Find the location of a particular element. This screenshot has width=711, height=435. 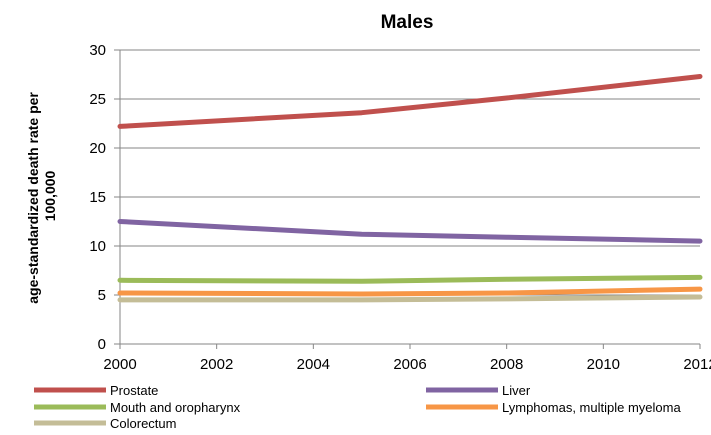

series-line-lymphomas-multiple-myeloma is located at coordinates (410, 291).